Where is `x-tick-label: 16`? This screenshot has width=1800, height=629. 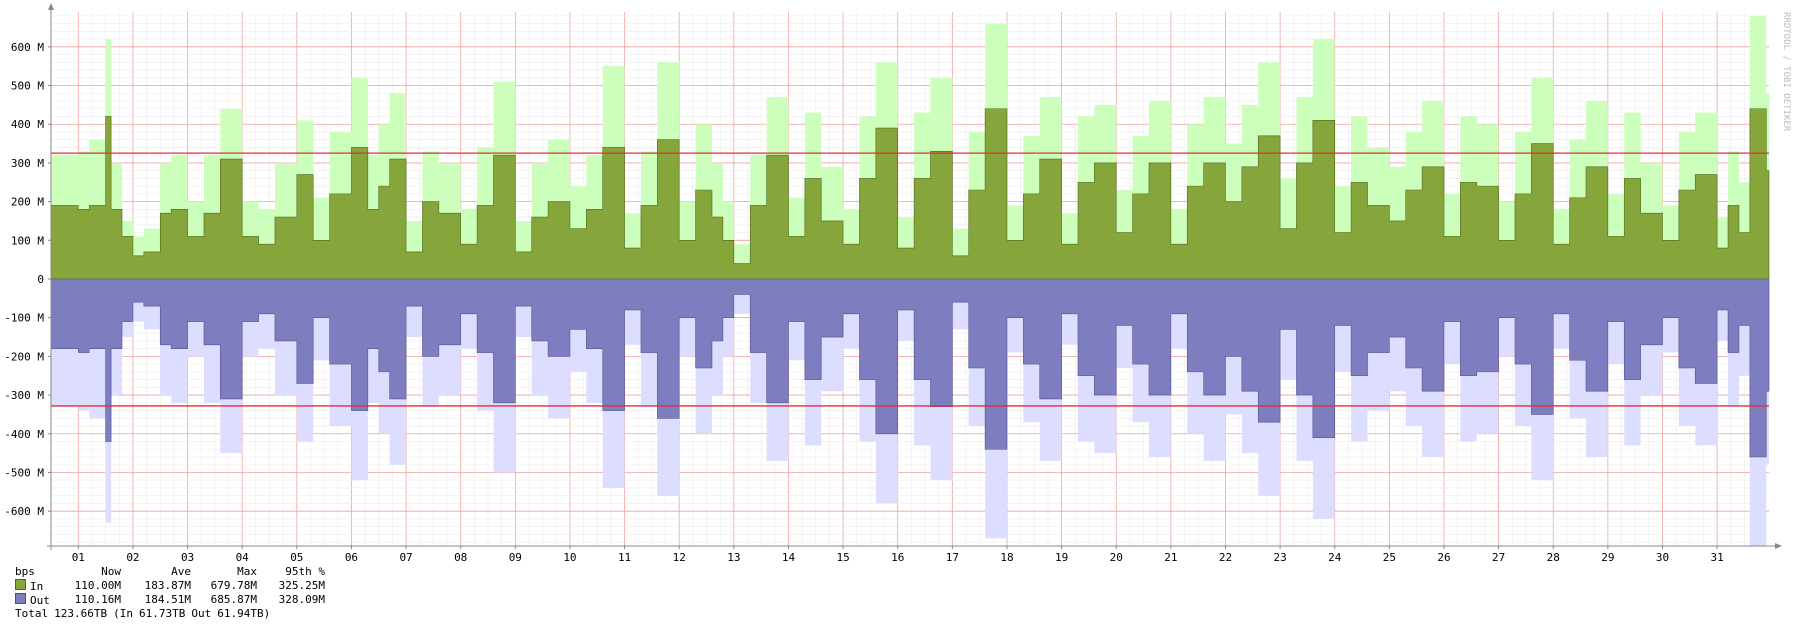 x-tick-label: 16 is located at coordinates (897, 557).